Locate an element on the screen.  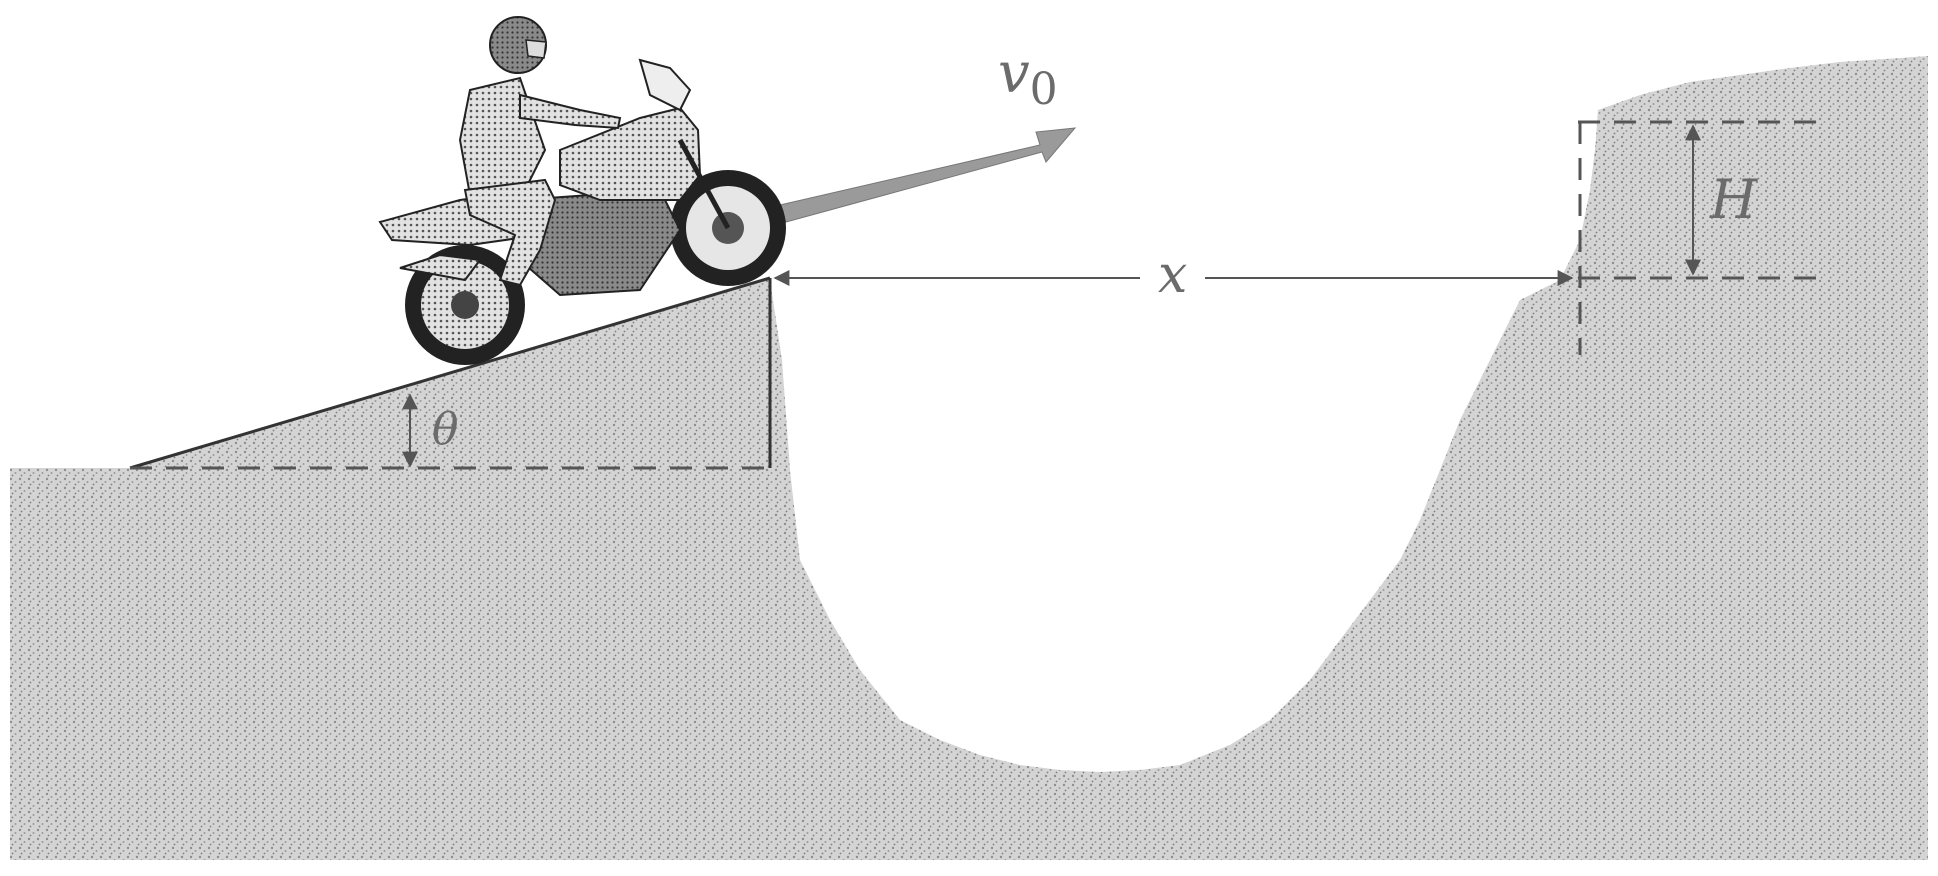
height-label: H is located at coordinates (1733, 199).